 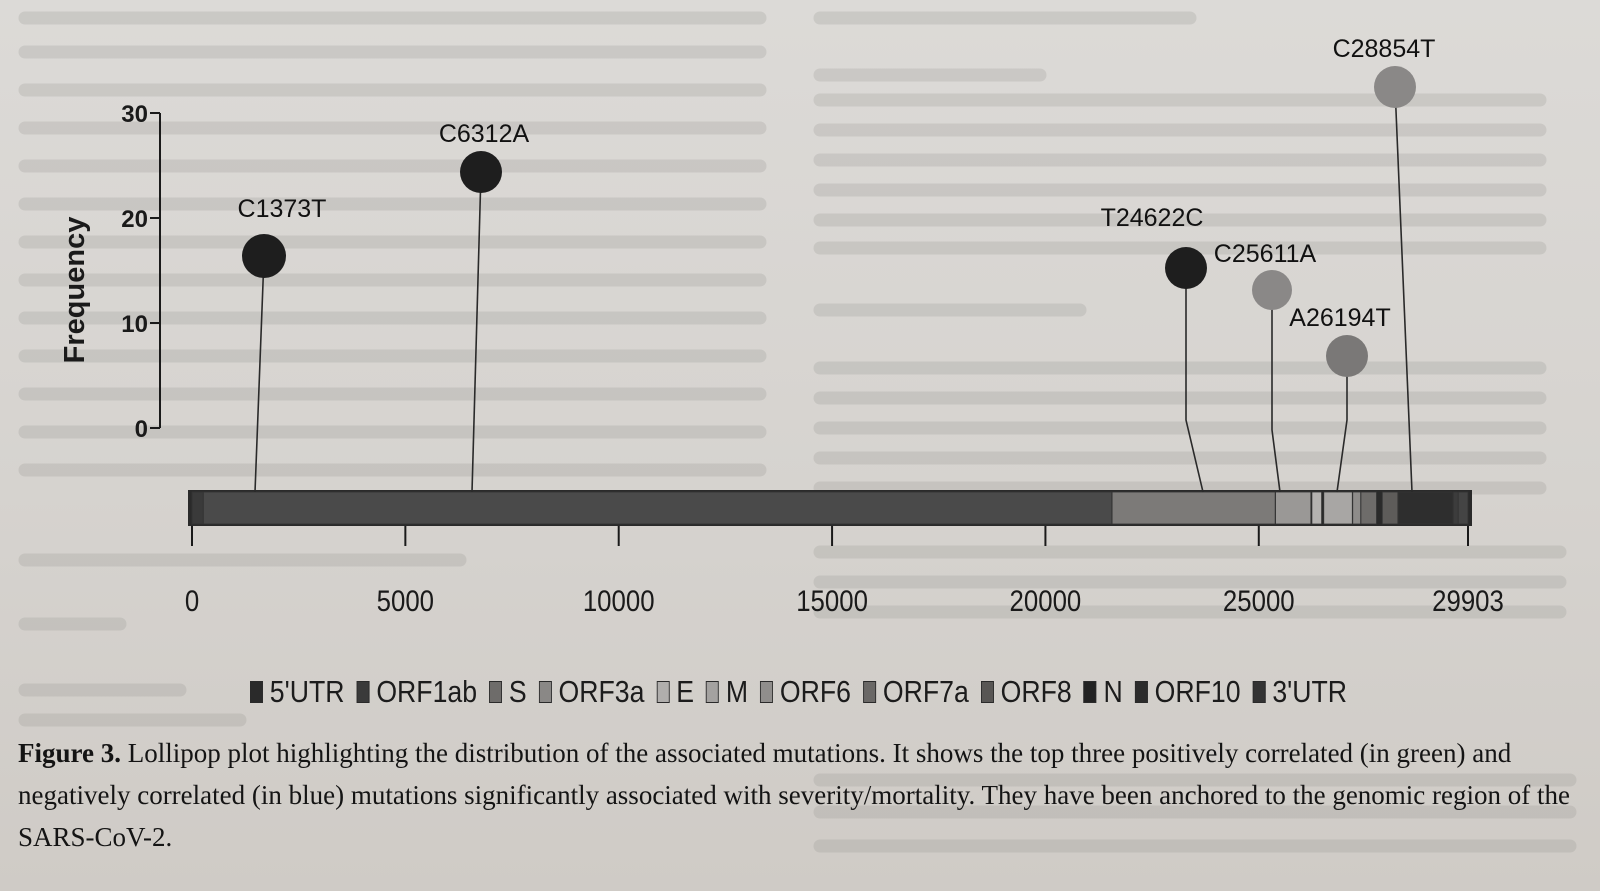 What do you see at coordinates (1197, 691) in the screenshot?
I see `legend-label: ORF10` at bounding box center [1197, 691].